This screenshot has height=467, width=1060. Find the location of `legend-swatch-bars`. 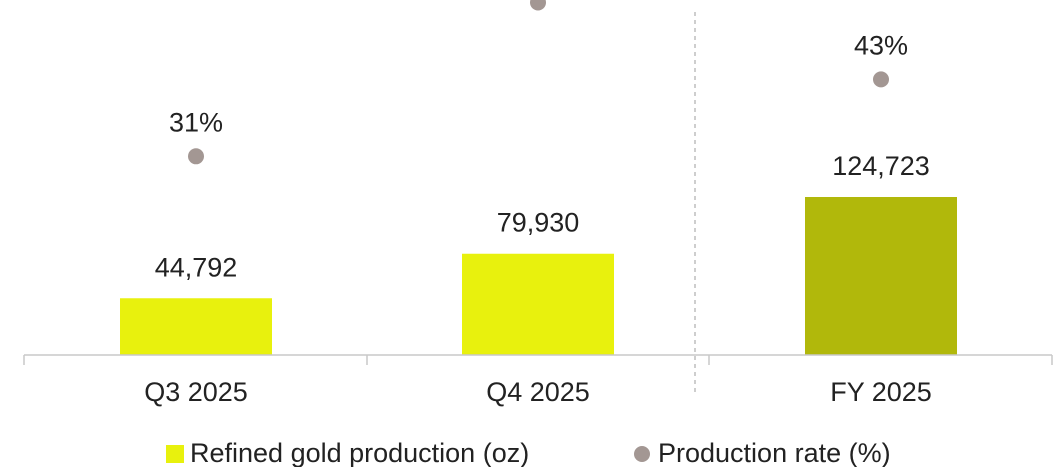

legend-swatch-bars is located at coordinates (175, 454).